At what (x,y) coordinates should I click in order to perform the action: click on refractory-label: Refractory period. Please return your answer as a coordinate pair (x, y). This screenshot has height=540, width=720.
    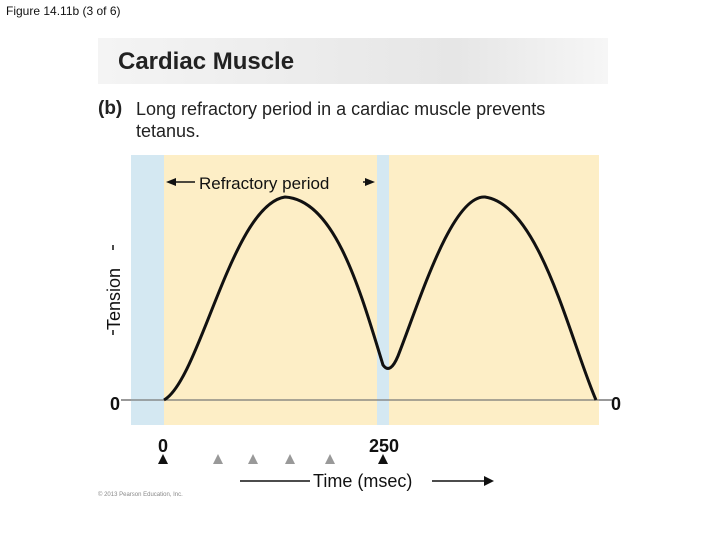
    Looking at the image, I should click on (264, 183).